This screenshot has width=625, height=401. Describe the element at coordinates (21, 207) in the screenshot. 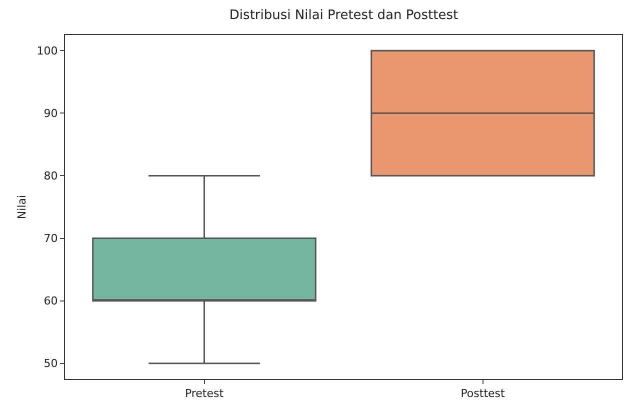

I see `y-axis-title: Nilai` at that location.